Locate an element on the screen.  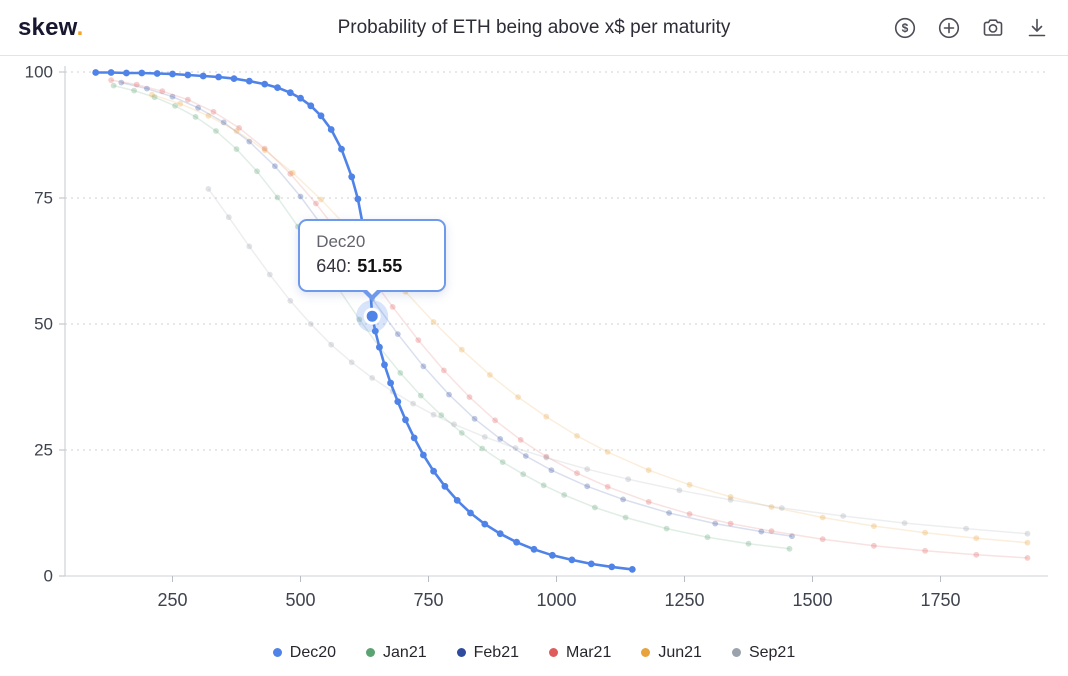
legend-item-Mar21: Mar21 is located at coordinates (580, 653).